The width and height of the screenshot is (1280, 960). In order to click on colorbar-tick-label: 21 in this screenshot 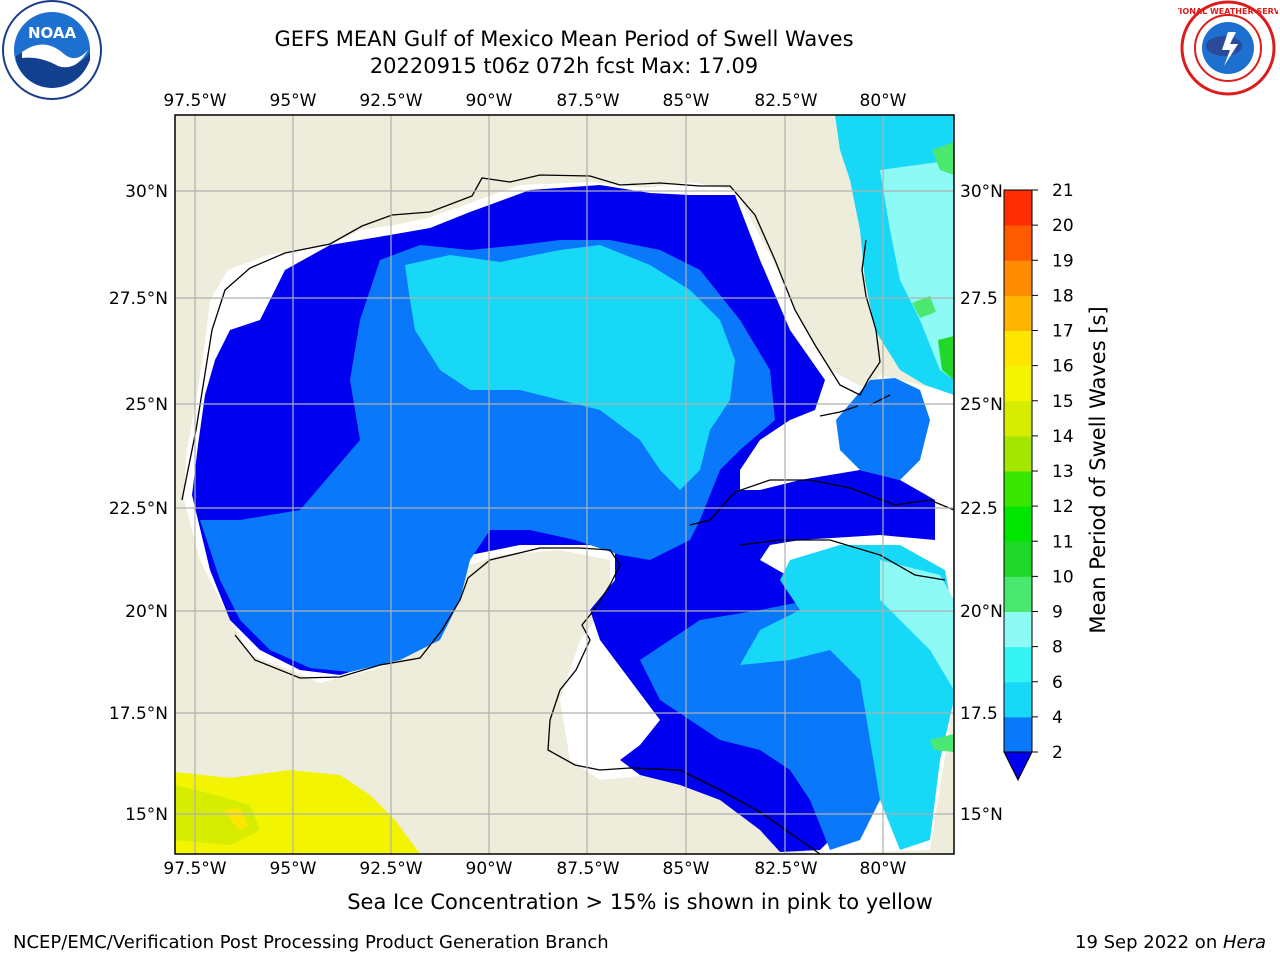, I will do `click(1063, 191)`.